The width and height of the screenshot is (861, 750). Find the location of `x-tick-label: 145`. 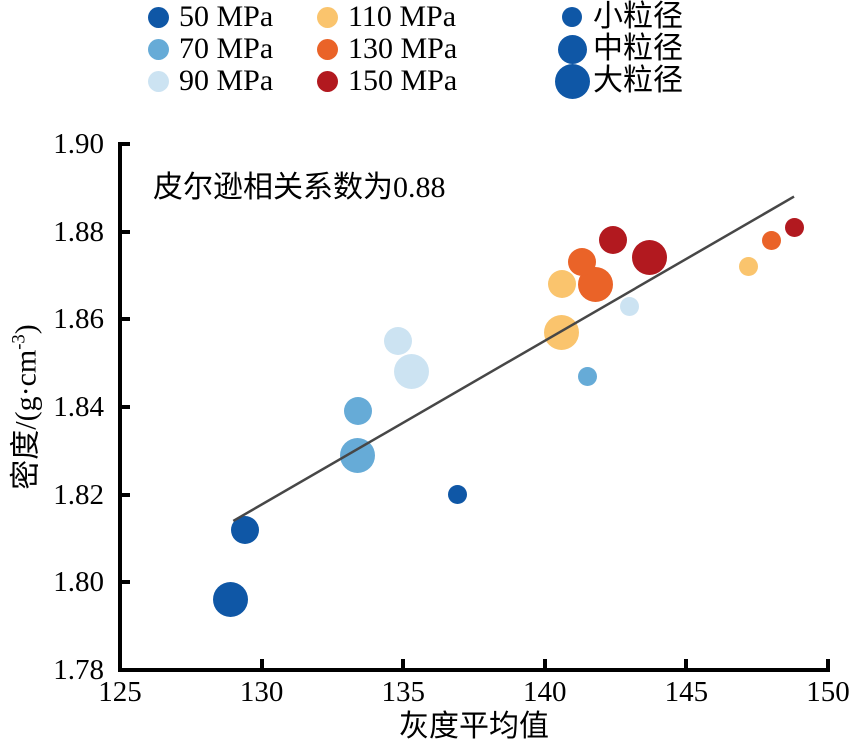

x-tick-label: 145 is located at coordinates (686, 692).